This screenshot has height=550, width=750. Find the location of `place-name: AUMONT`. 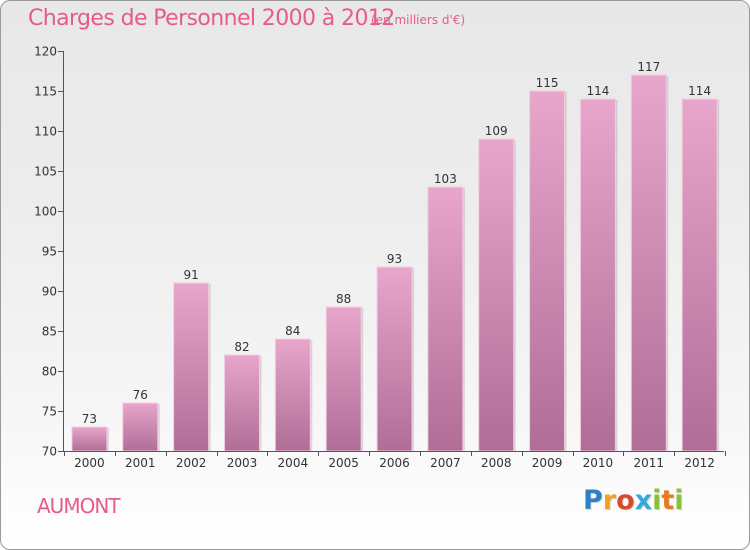

place-name: AUMONT is located at coordinates (78, 506).